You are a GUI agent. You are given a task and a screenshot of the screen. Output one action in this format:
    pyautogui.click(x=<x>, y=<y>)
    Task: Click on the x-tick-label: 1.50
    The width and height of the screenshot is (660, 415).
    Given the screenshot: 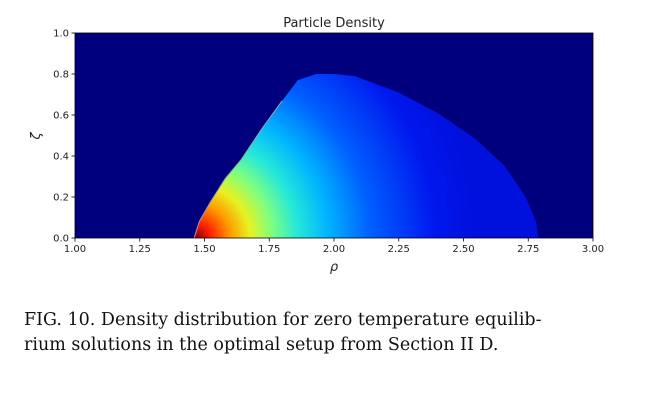 What is the action you would take?
    pyautogui.click(x=204, y=249)
    